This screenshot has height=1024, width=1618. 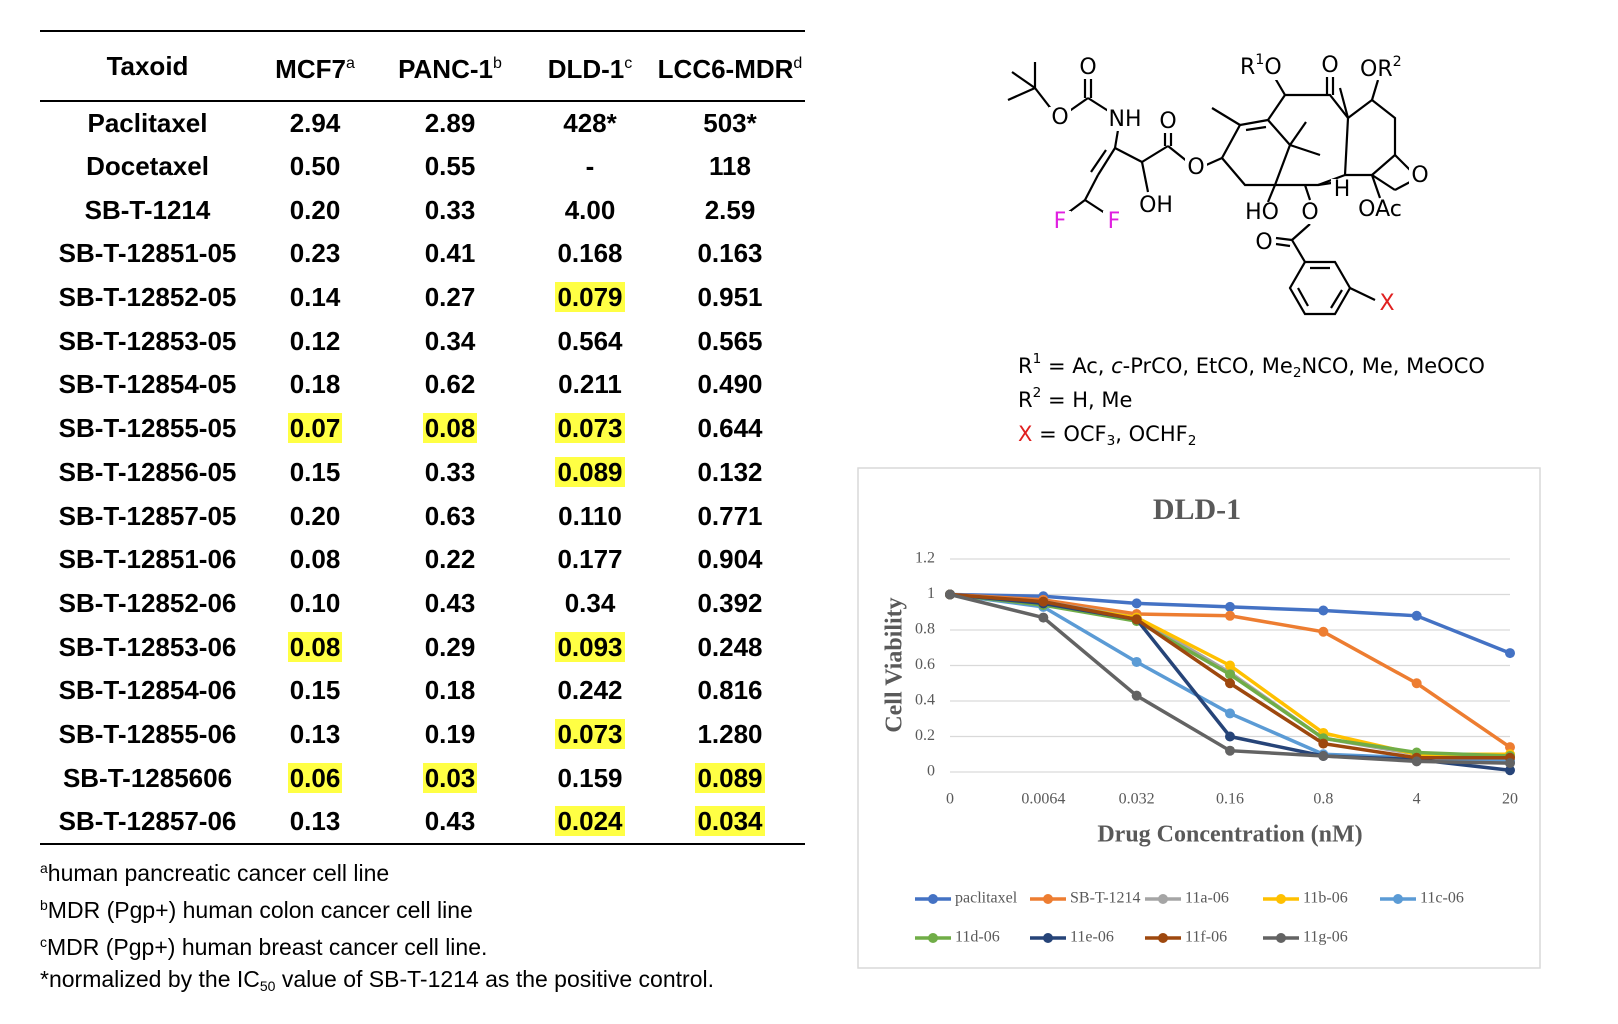 What do you see at coordinates (1342, 189) in the screenshot?
I see `atom-label: H` at bounding box center [1342, 189].